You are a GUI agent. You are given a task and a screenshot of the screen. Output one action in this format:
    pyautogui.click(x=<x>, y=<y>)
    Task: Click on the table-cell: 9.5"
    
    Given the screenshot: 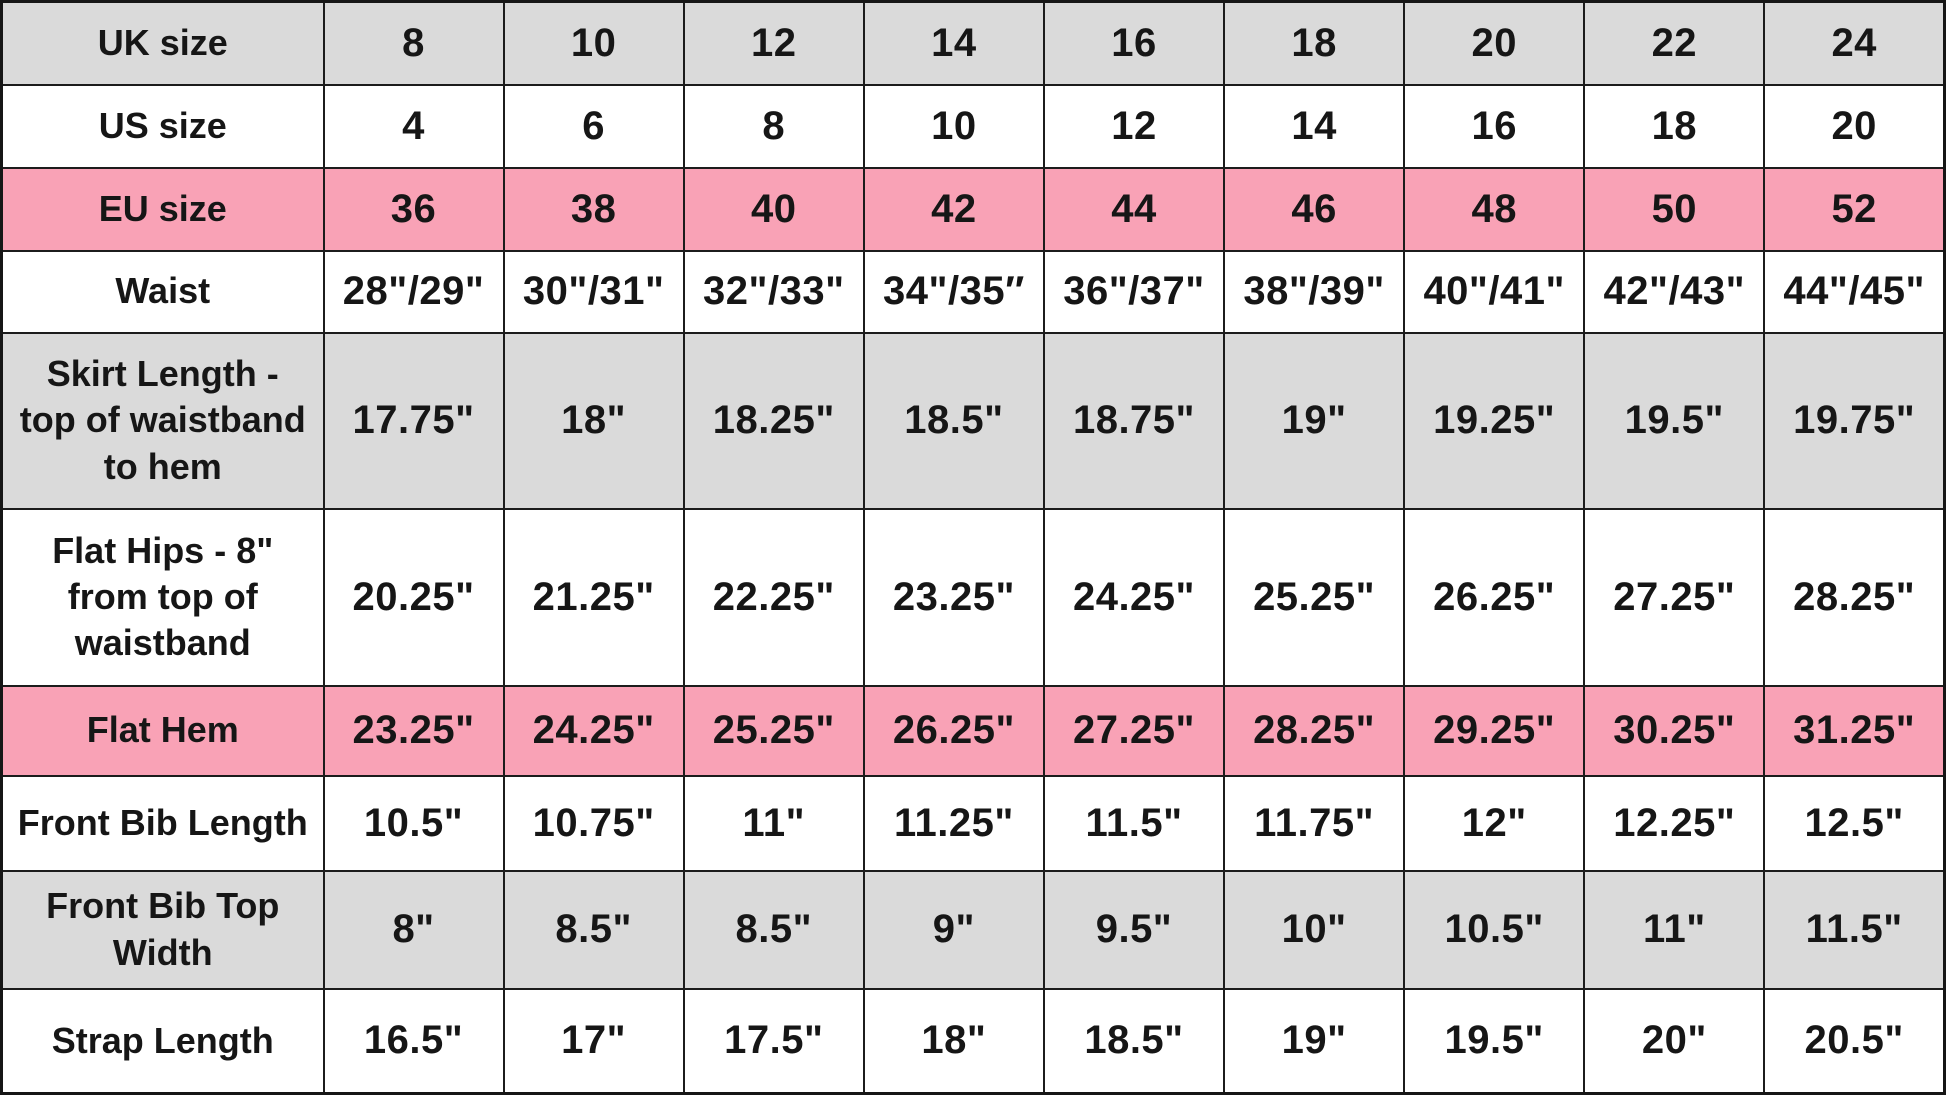 What is the action you would take?
    pyautogui.click(x=1134, y=929)
    